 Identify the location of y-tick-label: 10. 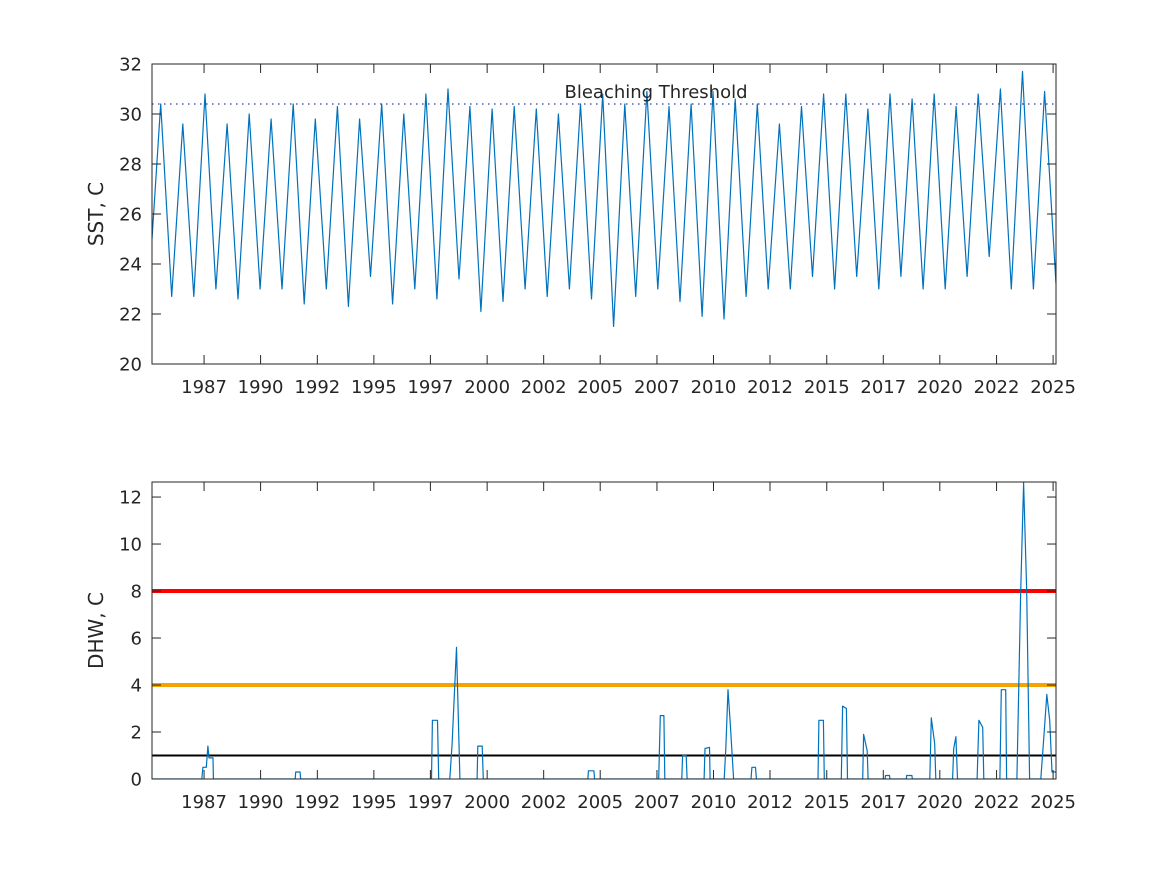
(130, 545).